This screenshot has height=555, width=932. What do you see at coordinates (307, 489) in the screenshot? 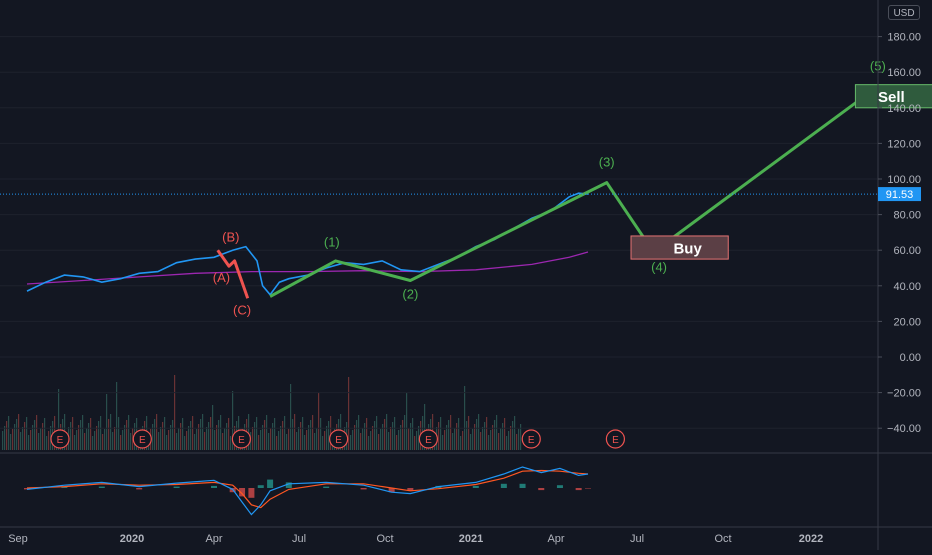
I see `macd-signal-line` at bounding box center [307, 489].